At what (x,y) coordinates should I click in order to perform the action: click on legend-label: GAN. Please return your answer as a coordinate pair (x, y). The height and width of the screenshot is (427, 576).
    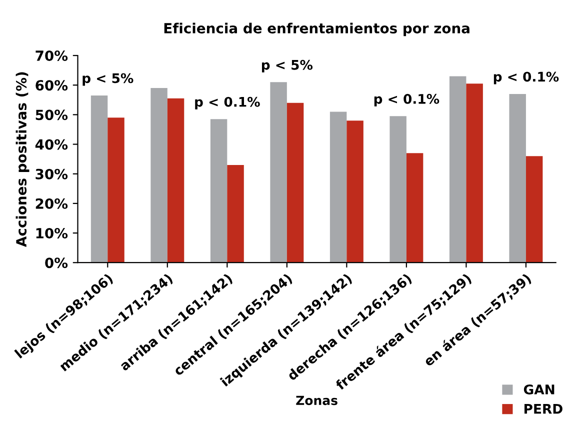
    Looking at the image, I should click on (539, 389).